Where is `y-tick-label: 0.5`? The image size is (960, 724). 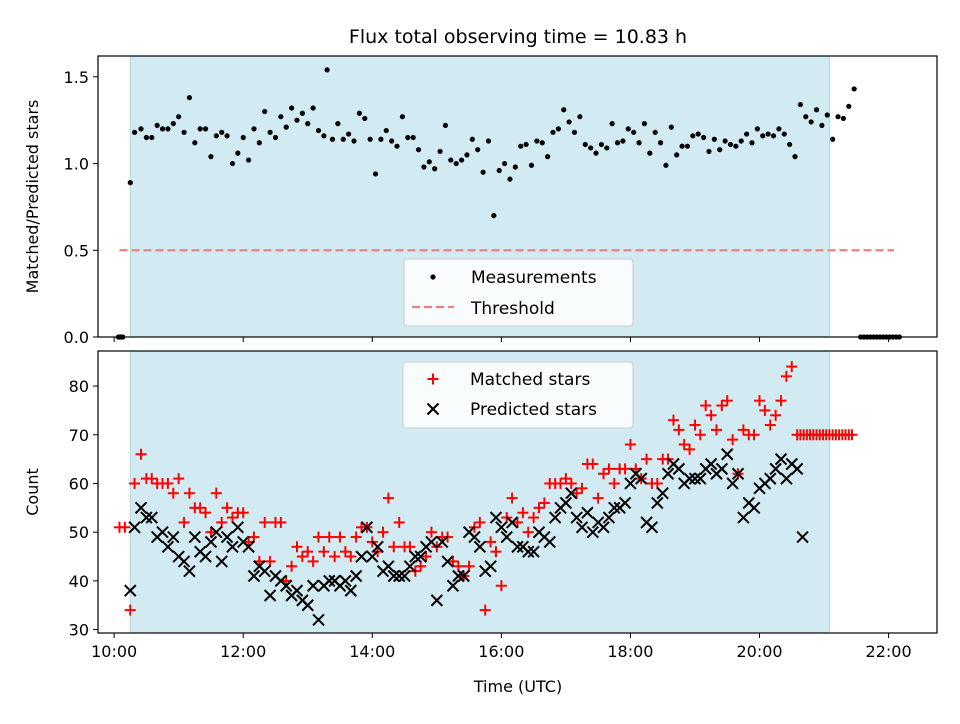
y-tick-label: 0.5 is located at coordinates (76, 250).